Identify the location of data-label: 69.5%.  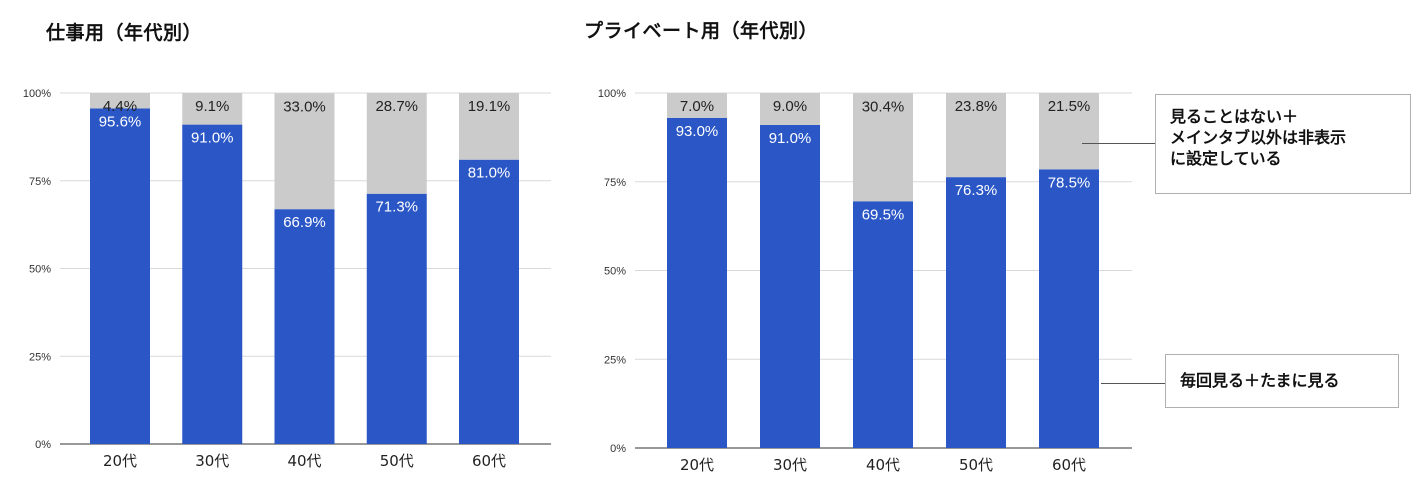
(883, 214).